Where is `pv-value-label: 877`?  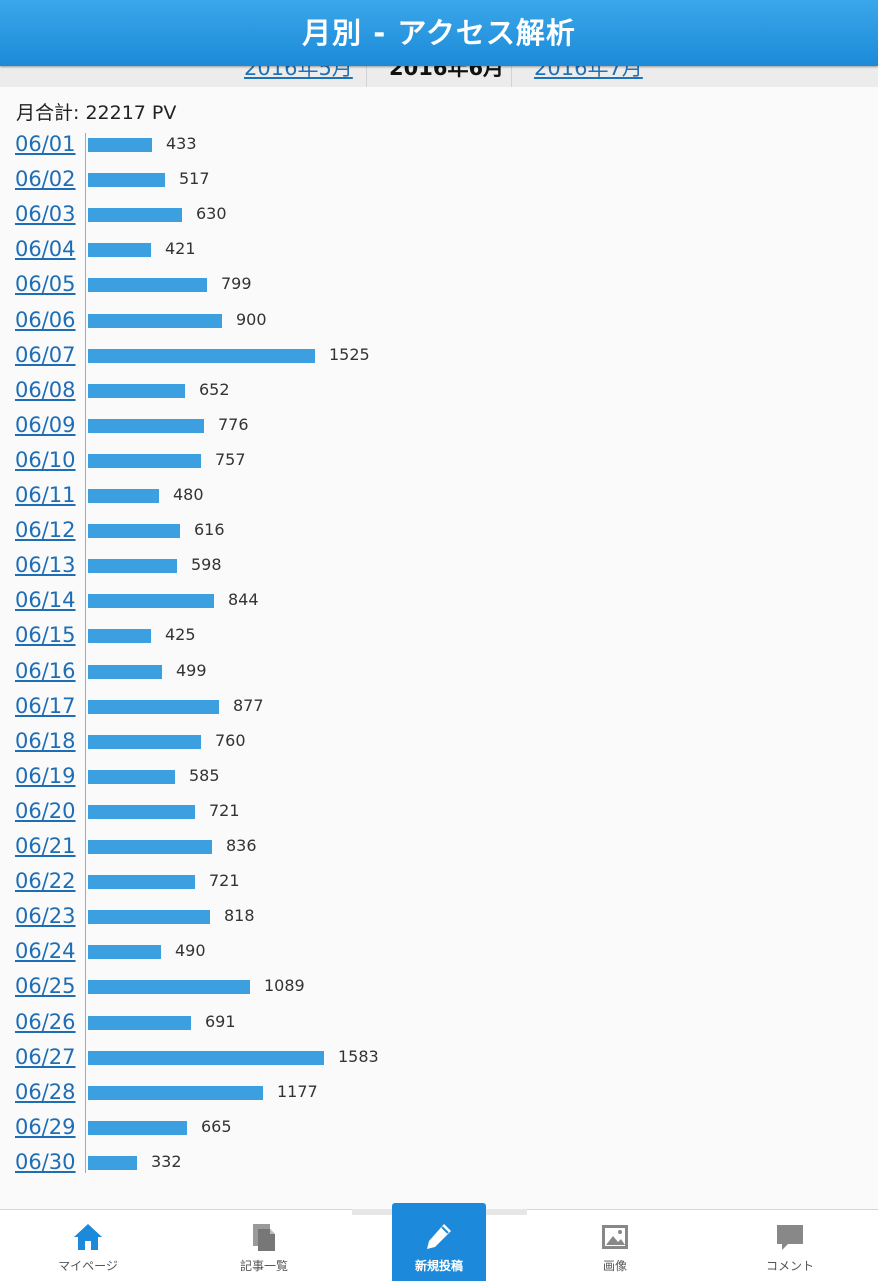
pv-value-label: 877 is located at coordinates (248, 705).